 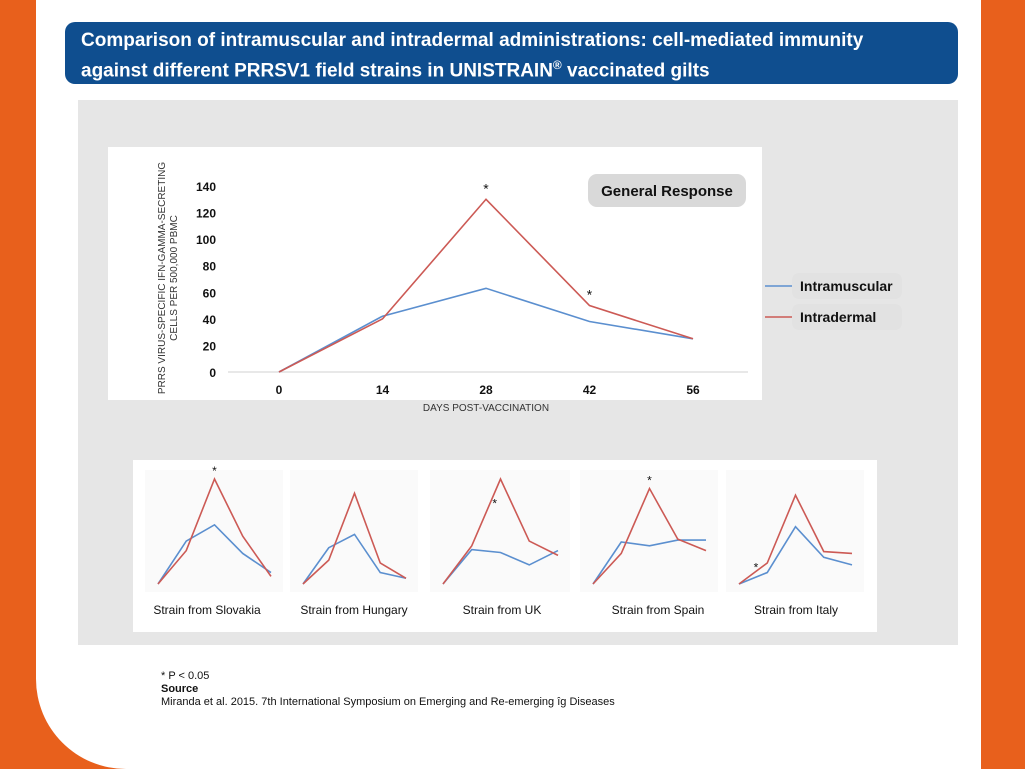 What do you see at coordinates (210, 346) in the screenshot?
I see `y-tick-label: 20` at bounding box center [210, 346].